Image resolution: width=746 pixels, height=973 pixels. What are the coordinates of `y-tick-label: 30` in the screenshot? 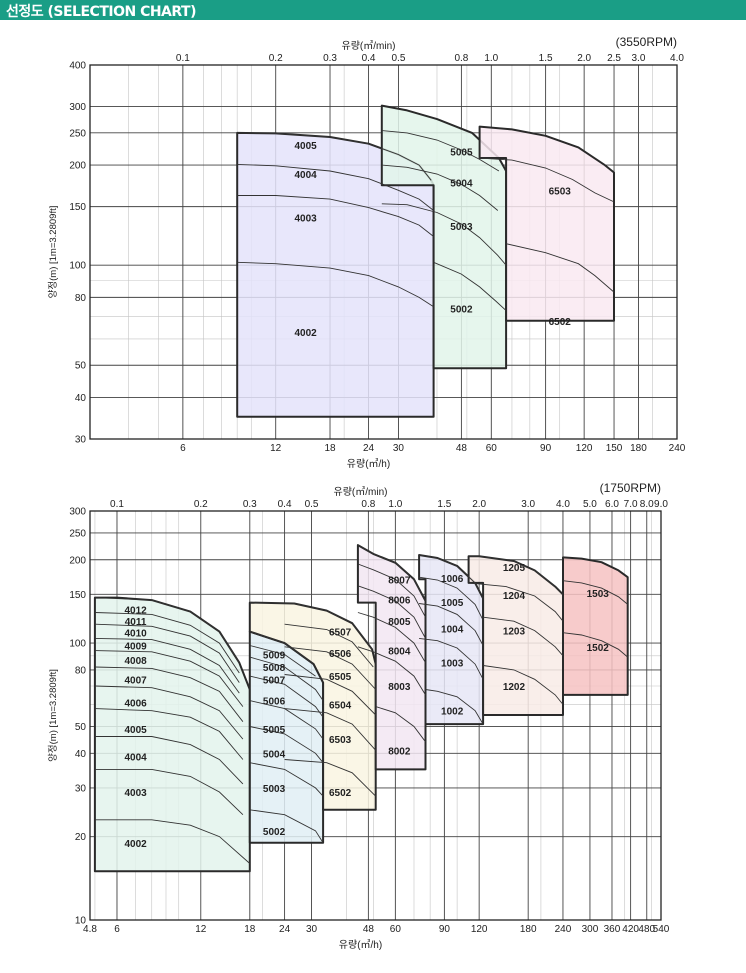 It's located at (81, 788).